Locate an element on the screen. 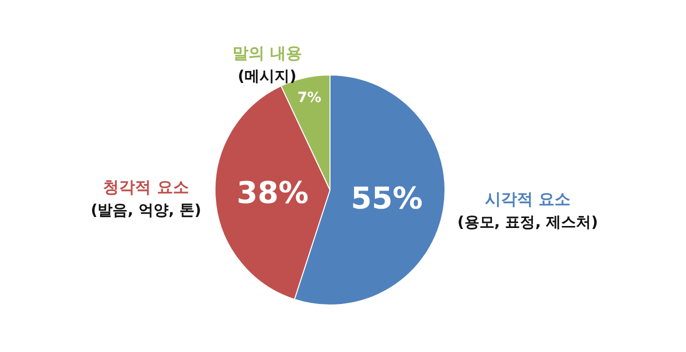 This screenshot has width=686, height=352. data-label: 7% is located at coordinates (310, 98).